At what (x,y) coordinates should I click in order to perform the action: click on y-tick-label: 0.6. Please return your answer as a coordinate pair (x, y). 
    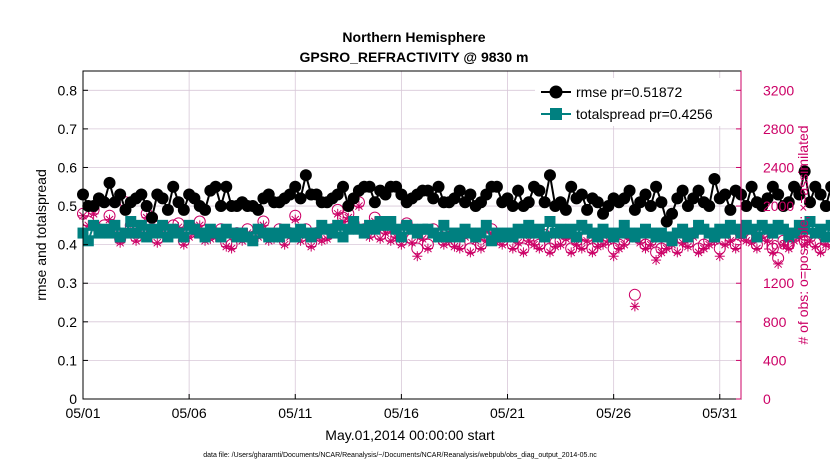
    Looking at the image, I should click on (68, 167).